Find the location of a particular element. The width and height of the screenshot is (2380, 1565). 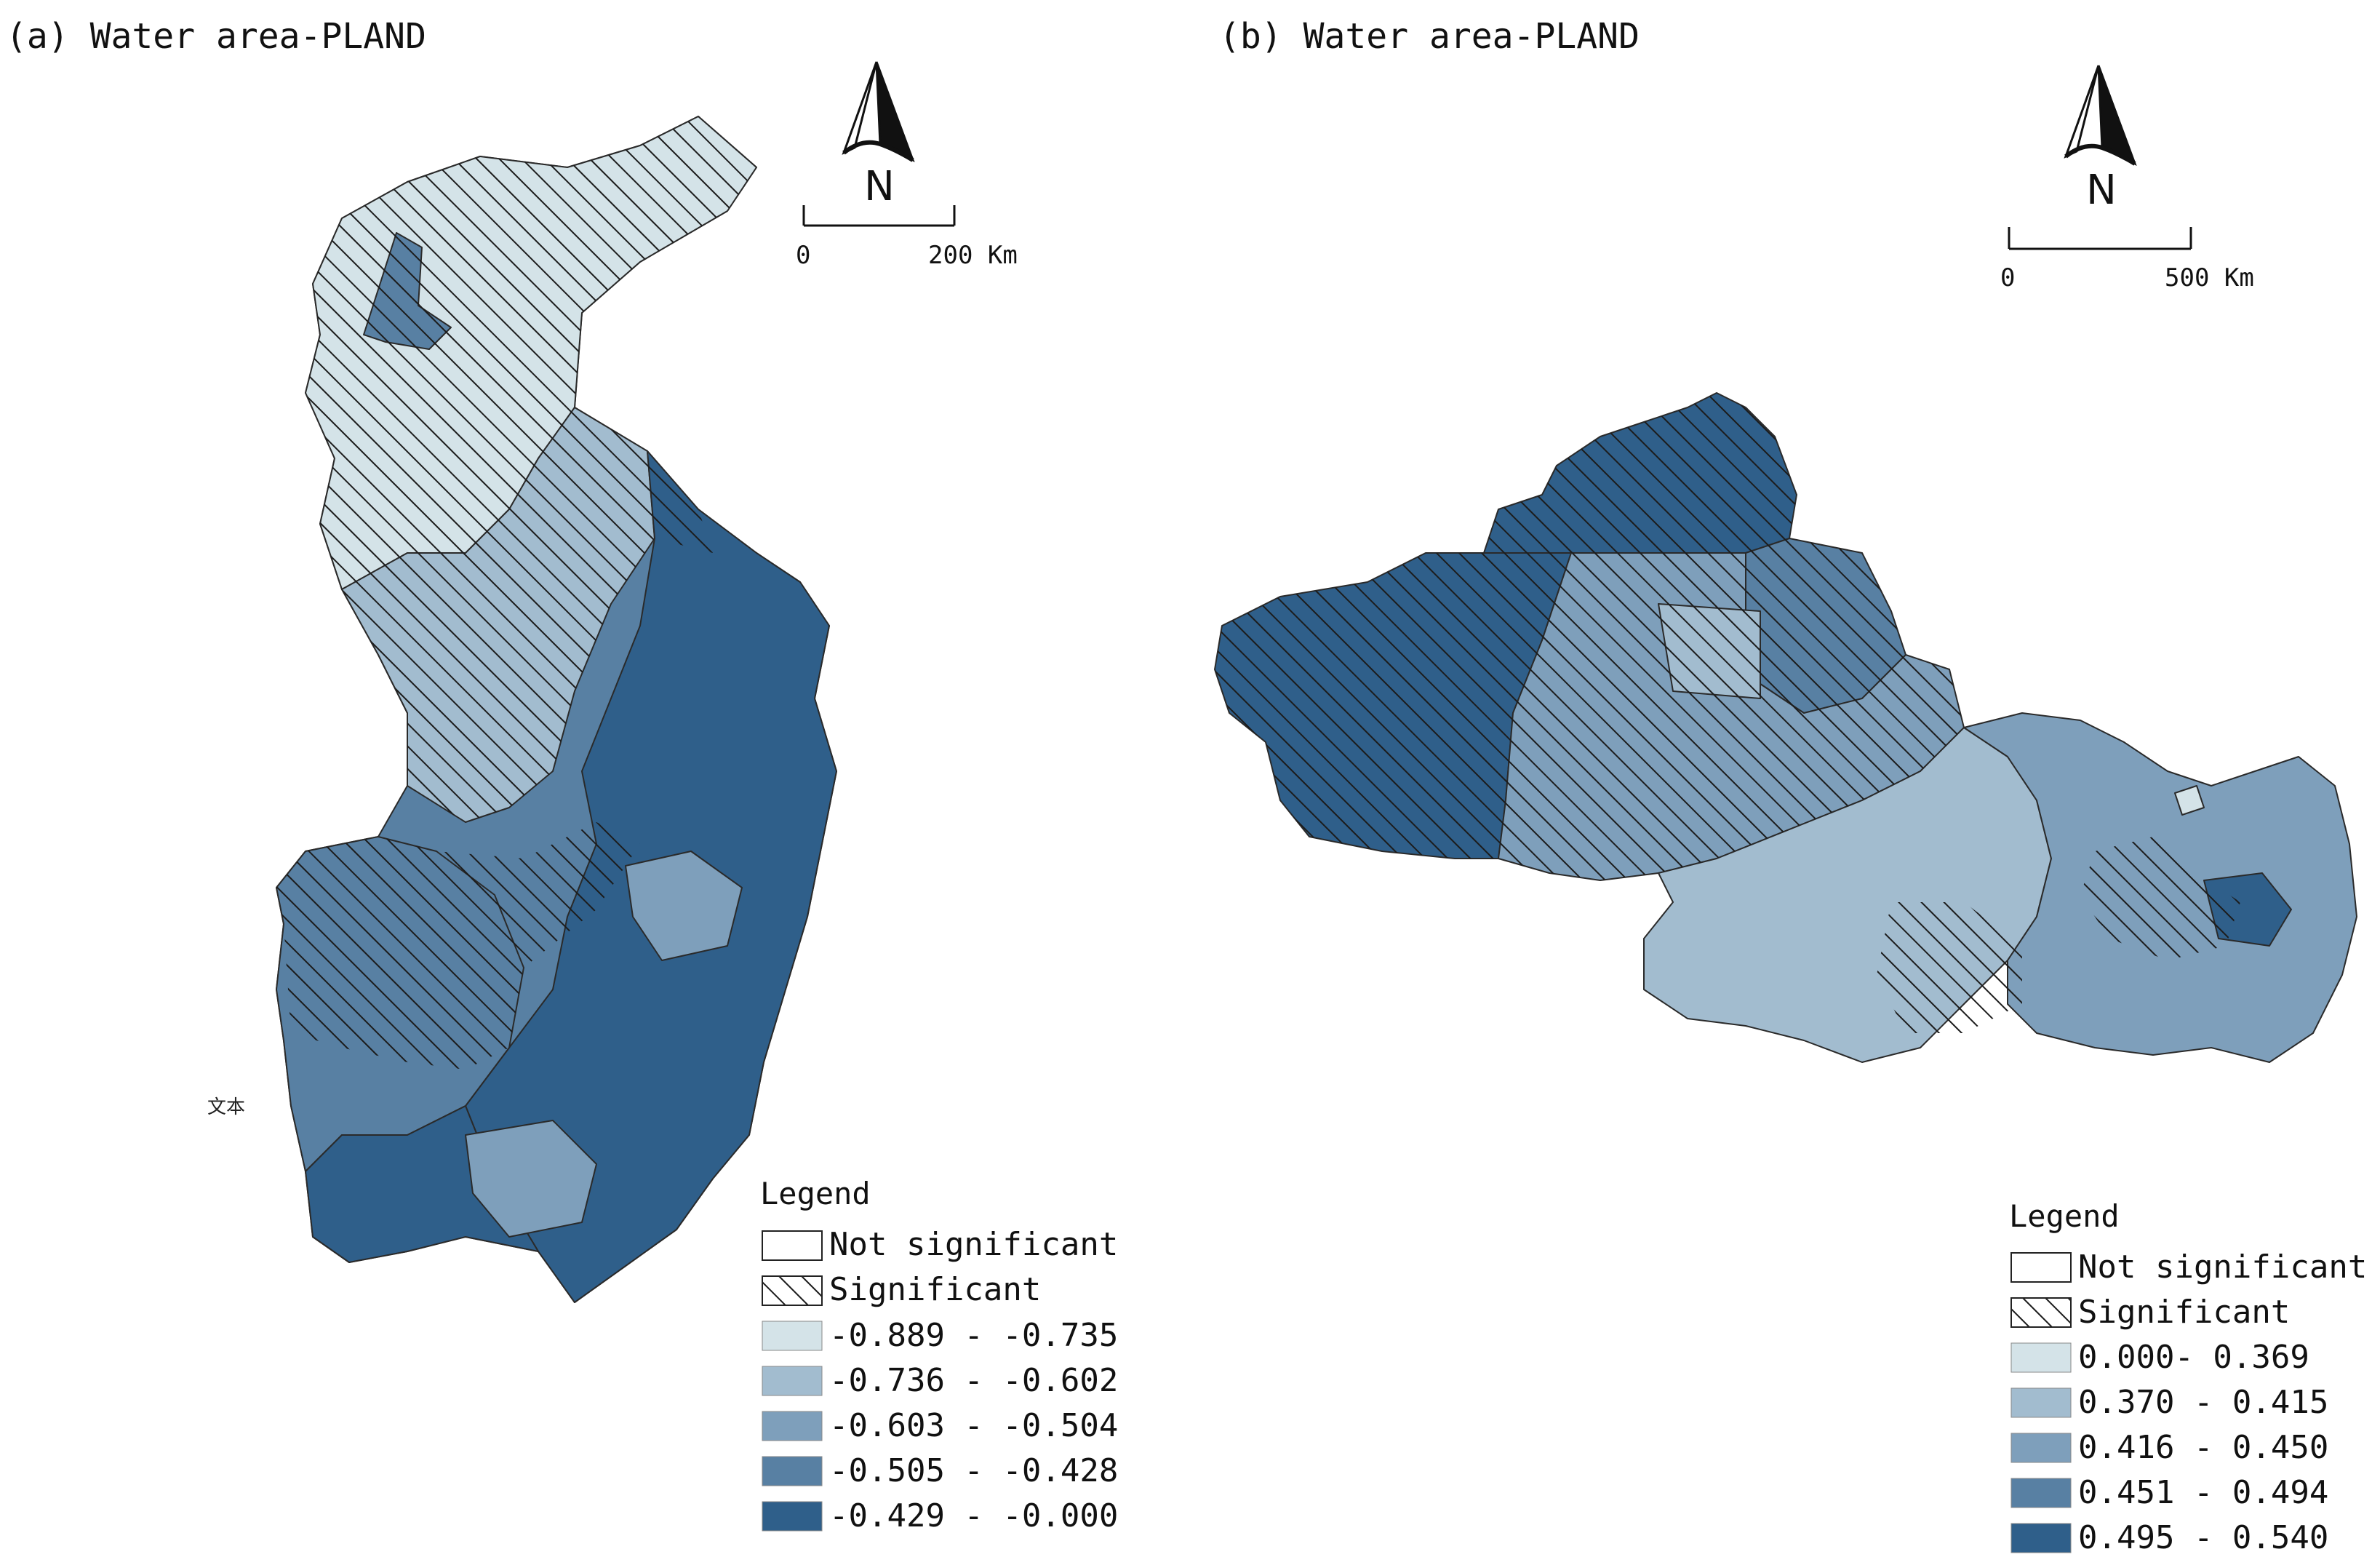

panel-a-legend-label-class-2: -0.736 - -0.602 is located at coordinates (973, 1380).